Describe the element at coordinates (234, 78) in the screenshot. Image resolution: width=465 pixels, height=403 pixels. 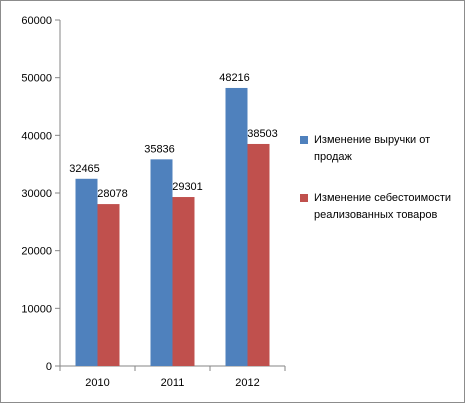
I see `data-label: 48216` at that location.